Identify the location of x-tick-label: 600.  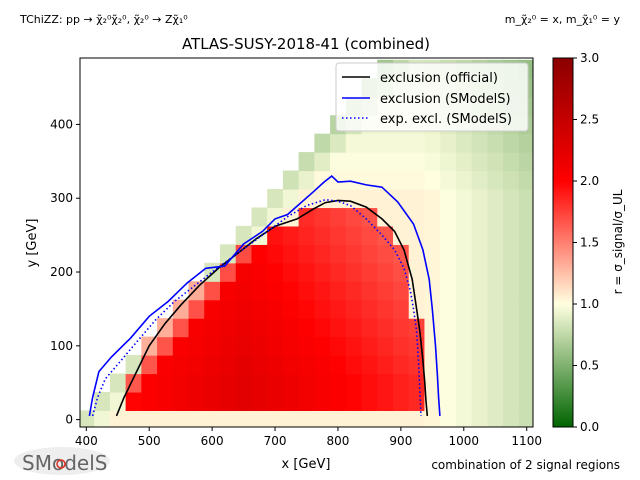
(212, 441).